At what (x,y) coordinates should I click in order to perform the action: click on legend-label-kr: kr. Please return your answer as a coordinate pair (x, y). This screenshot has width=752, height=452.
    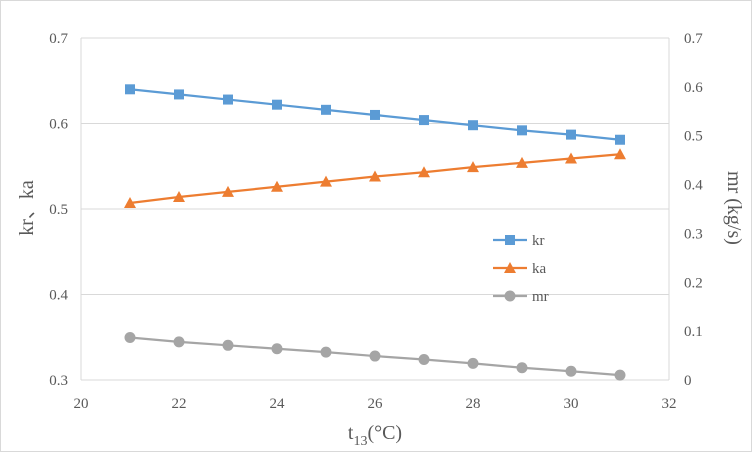
    Looking at the image, I should click on (538, 241).